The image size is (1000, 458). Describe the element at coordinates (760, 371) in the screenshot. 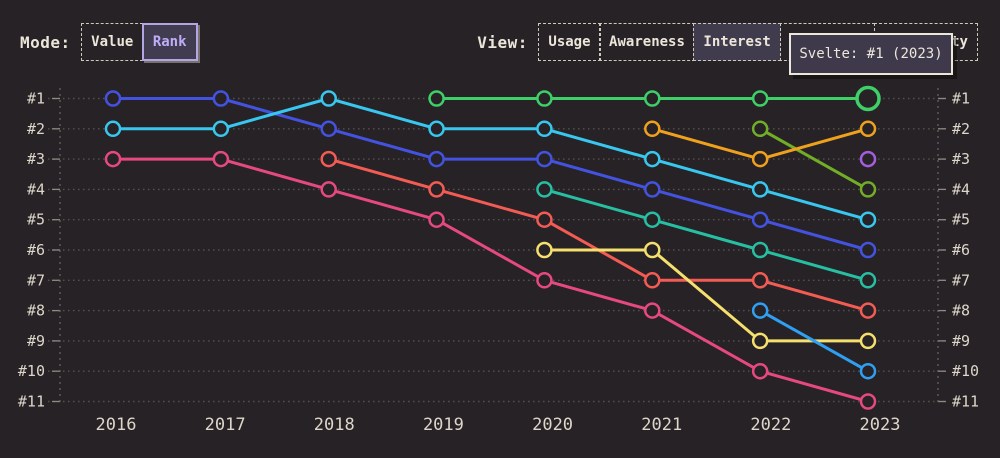

I see `data-point-magenta-pink-2022` at that location.